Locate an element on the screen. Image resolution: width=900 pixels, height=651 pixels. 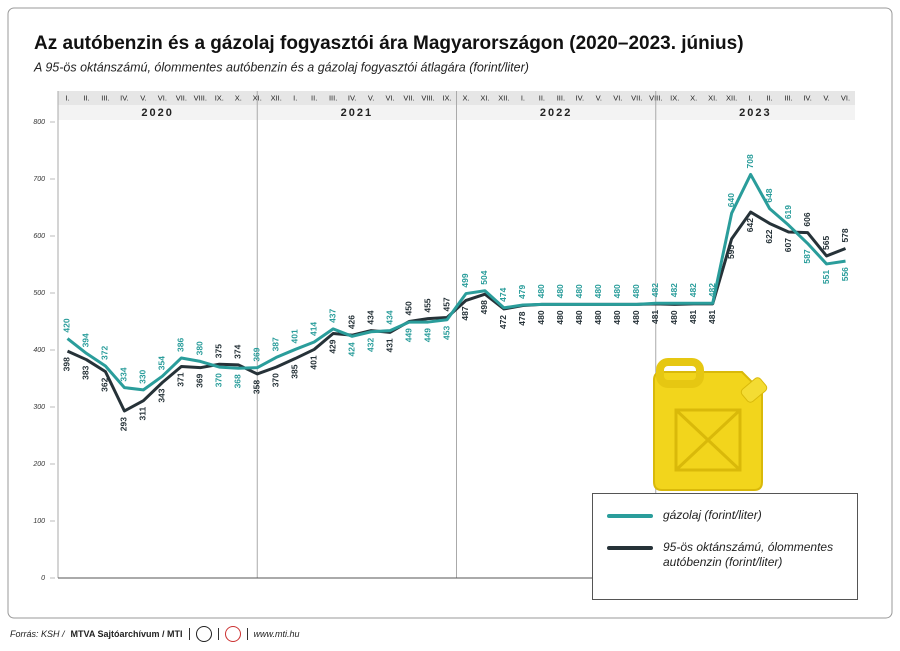
data-label: 293 is located at coordinates (124, 424).